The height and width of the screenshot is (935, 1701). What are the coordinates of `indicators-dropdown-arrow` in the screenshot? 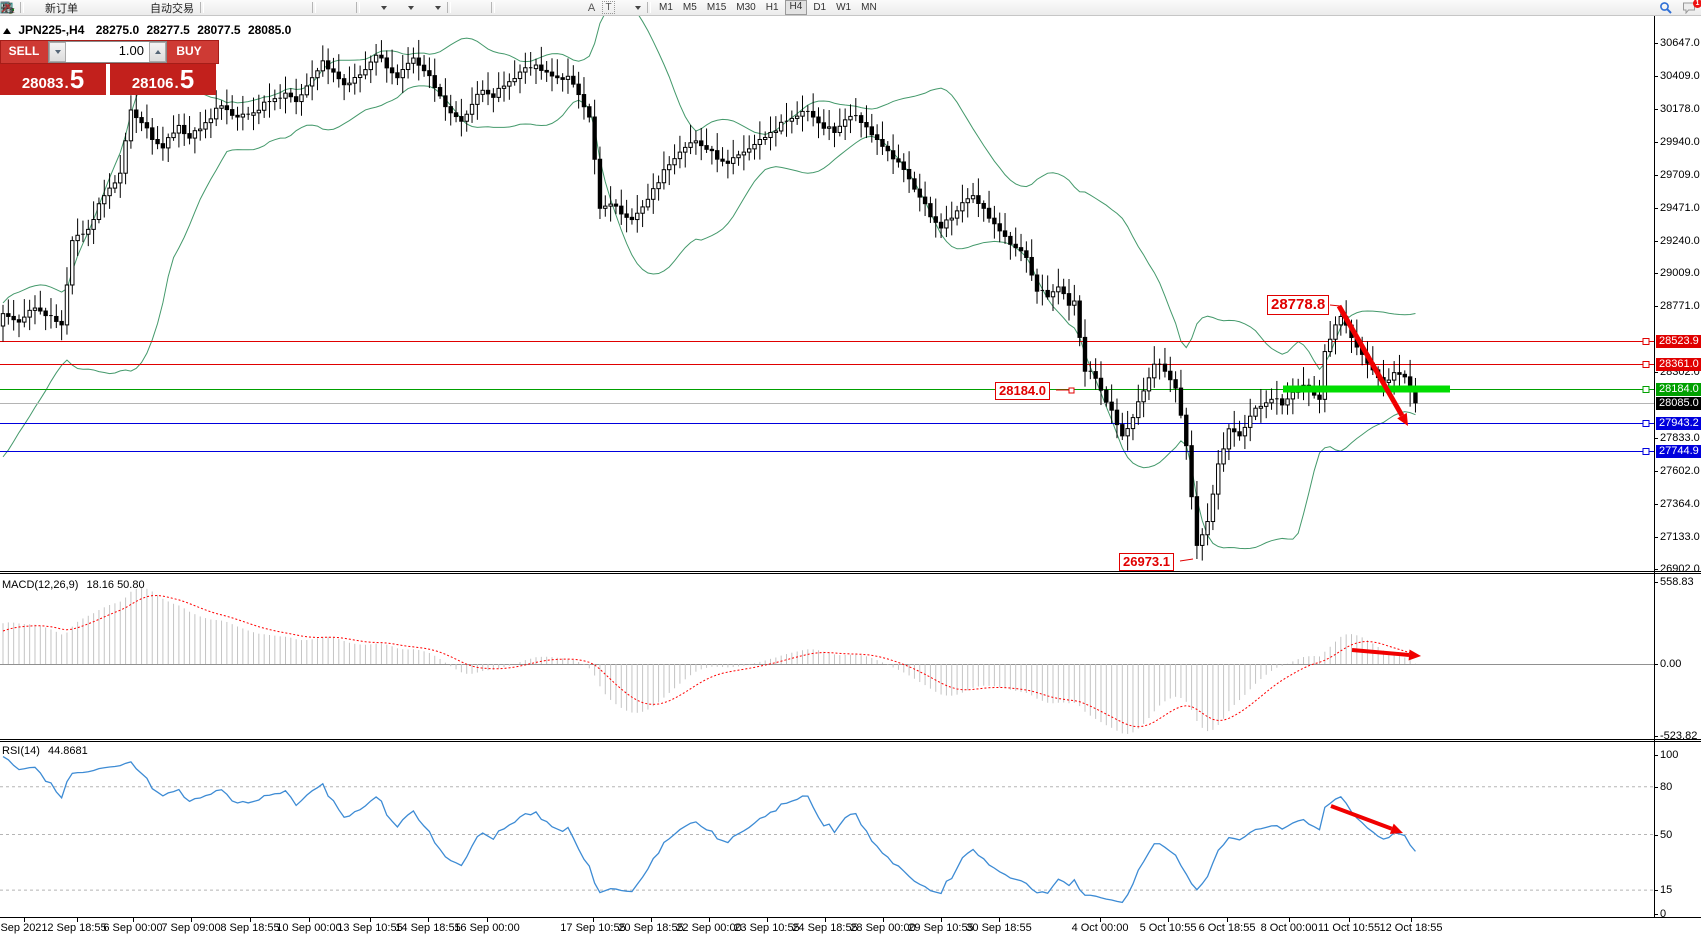 It's located at (384, 7).